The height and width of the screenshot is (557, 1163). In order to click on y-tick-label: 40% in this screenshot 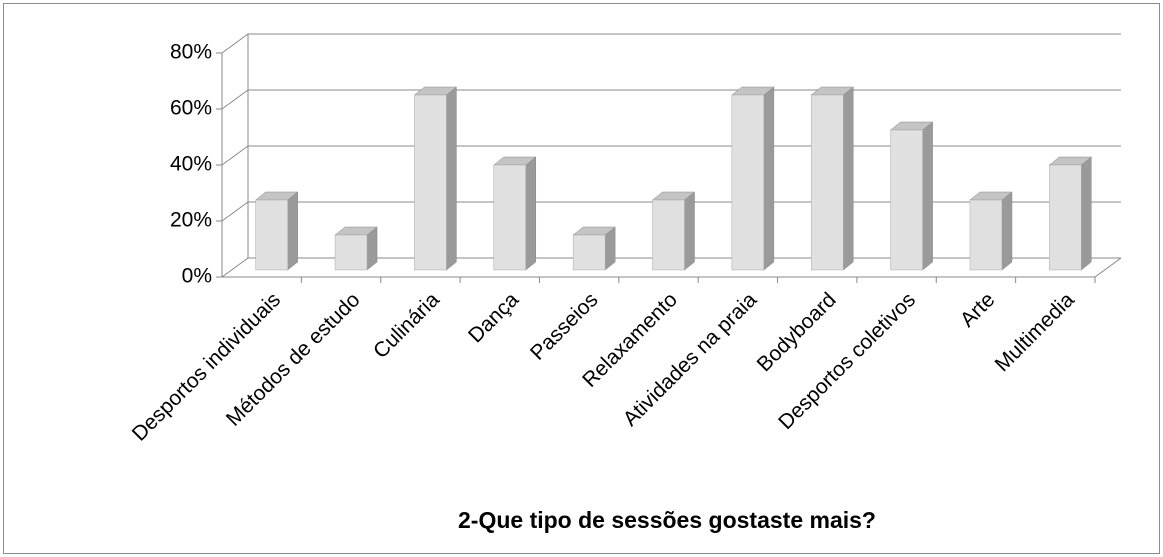, I will do `click(191, 164)`.